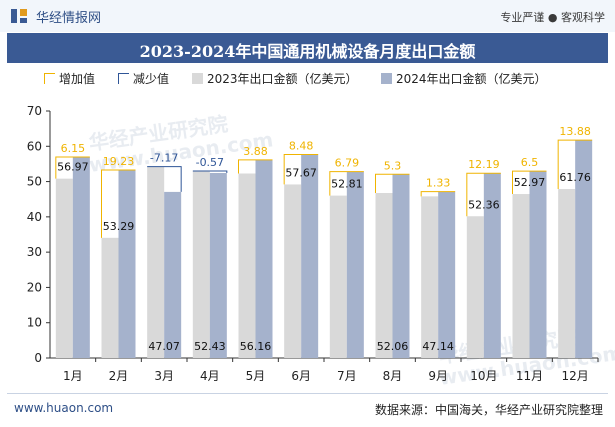 Image resolution: width=615 pixels, height=427 pixels. Describe the element at coordinates (69, 18) in the screenshot. I see `brand-name: 华经情报网` at that location.